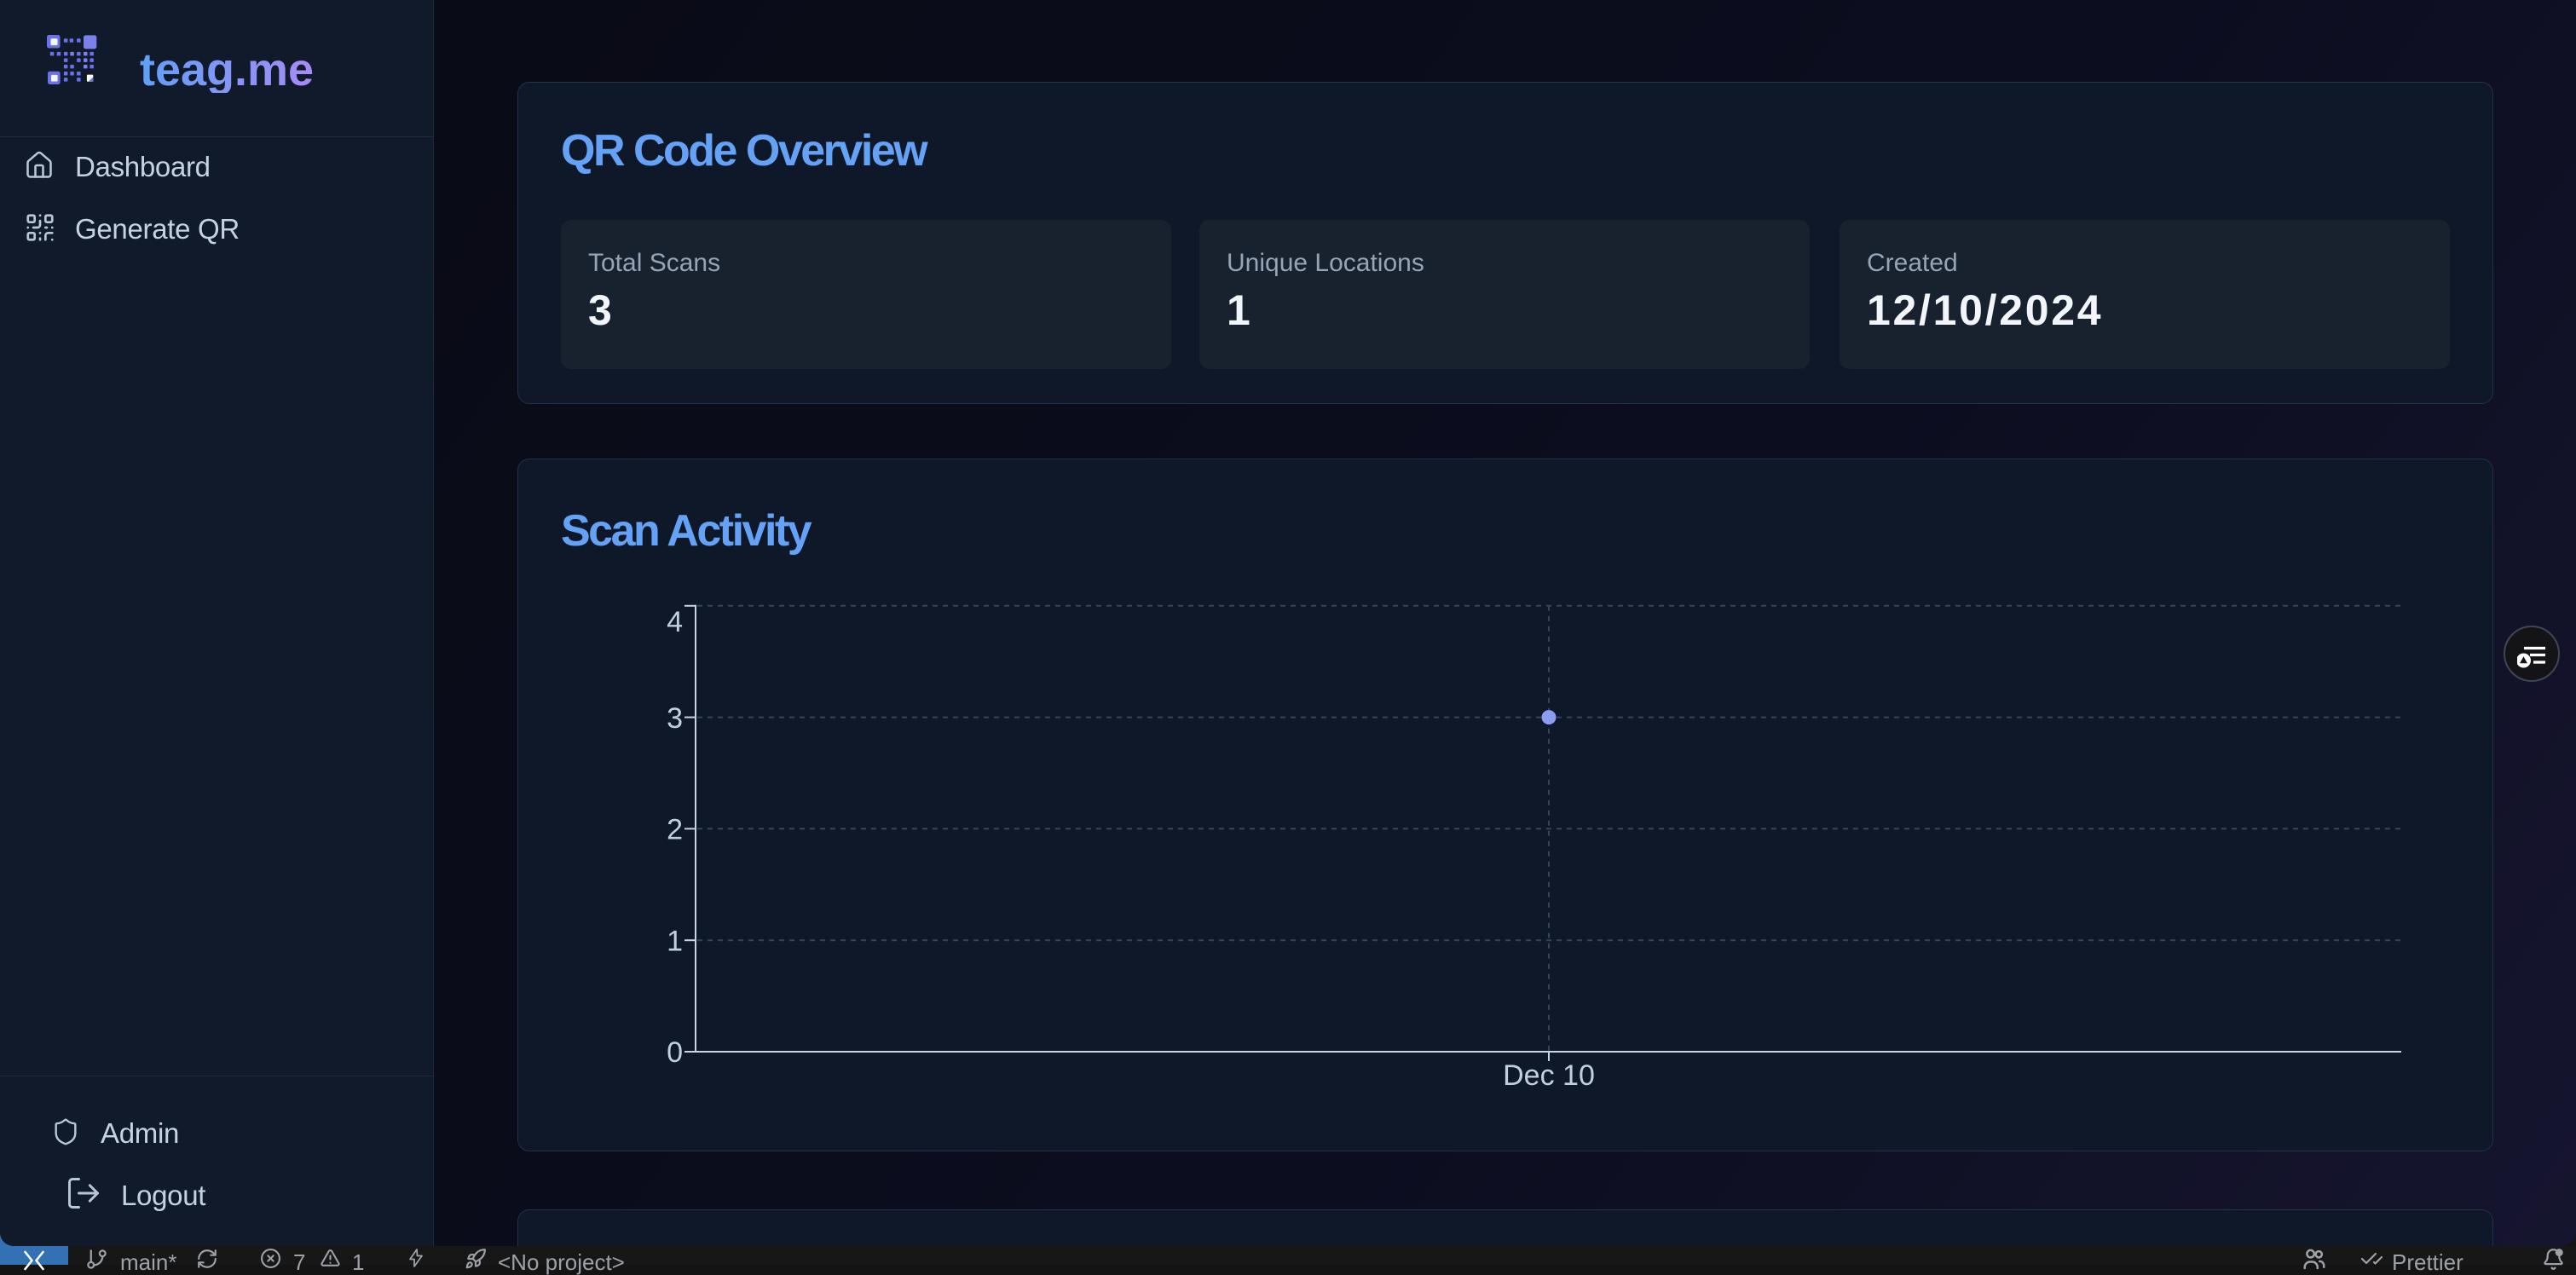 The height and width of the screenshot is (1275, 2576). What do you see at coordinates (675, 830) in the screenshot?
I see `svg-text: 2` at bounding box center [675, 830].